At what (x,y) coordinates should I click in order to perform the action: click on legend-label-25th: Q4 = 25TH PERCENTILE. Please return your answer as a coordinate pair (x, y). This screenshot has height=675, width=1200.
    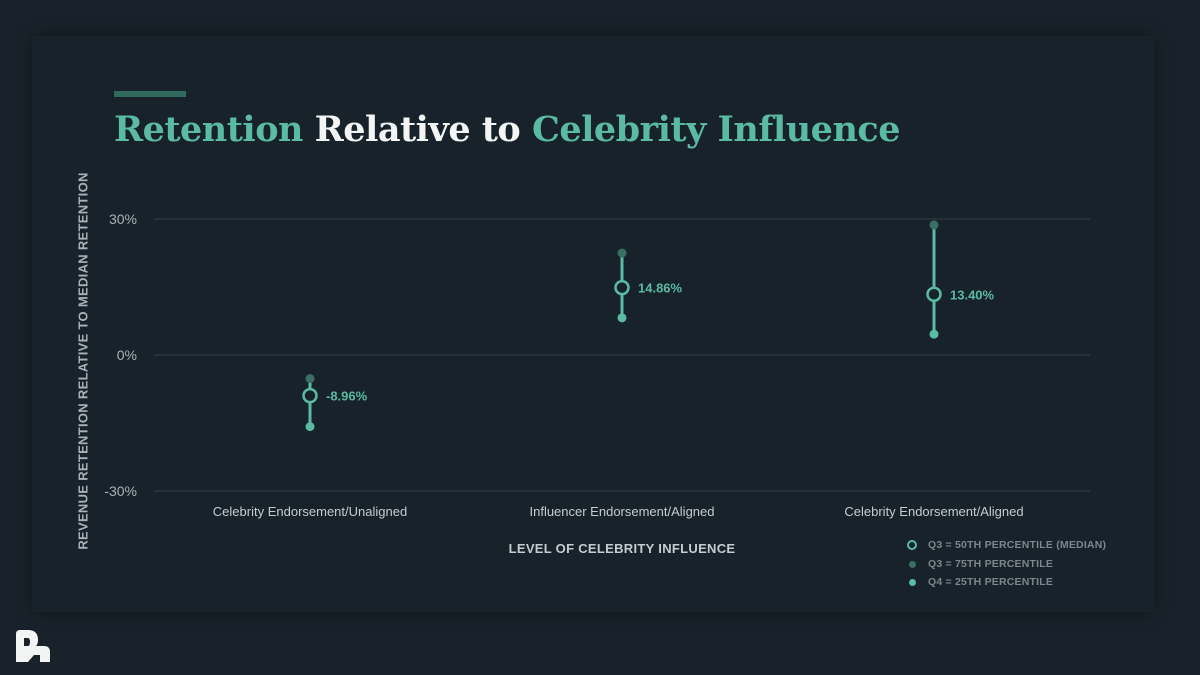
    Looking at the image, I should click on (991, 582).